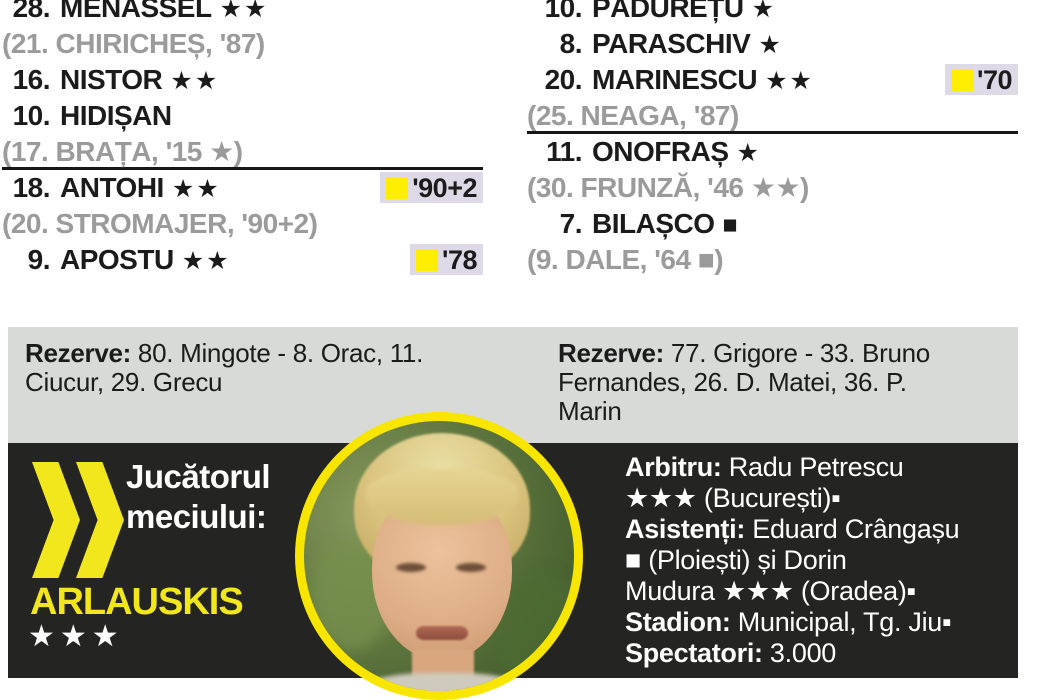  I want to click on substitute-row: (9. DALE, '64 ■), so click(625, 259).